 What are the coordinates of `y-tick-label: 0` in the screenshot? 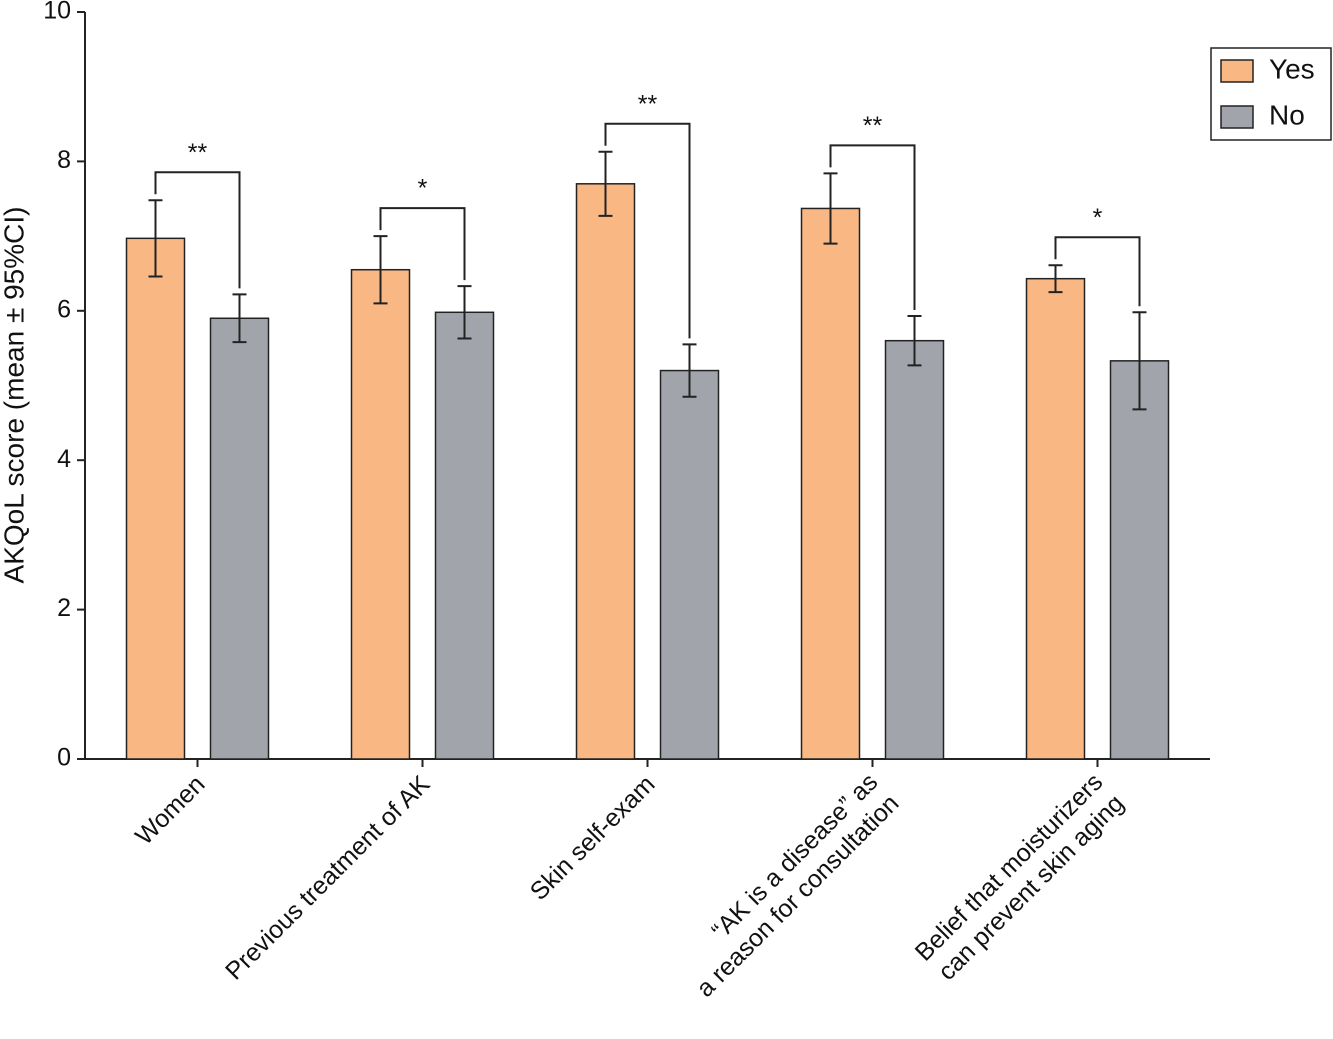 It's located at (64, 758).